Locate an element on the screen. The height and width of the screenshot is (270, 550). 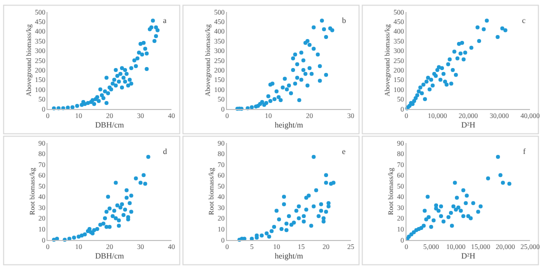
annotation: b is located at coordinates (344, 20).